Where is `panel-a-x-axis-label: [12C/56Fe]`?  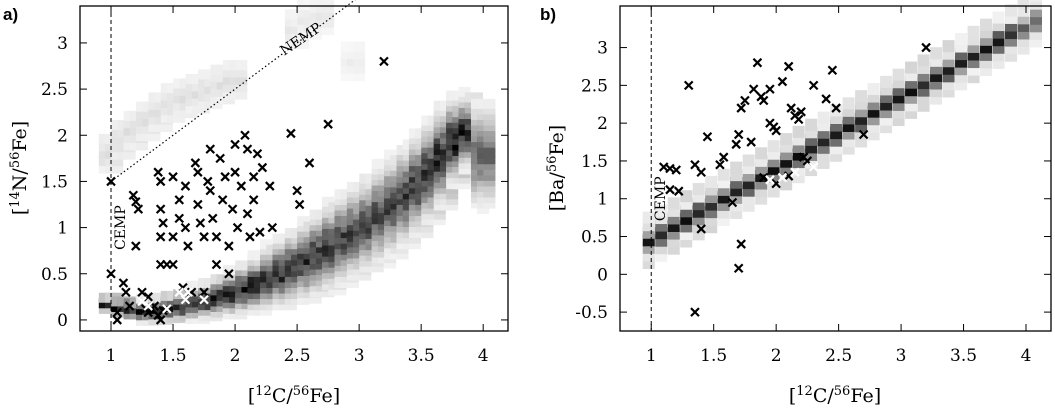
panel-a-x-axis-label: [12C/56Fe] is located at coordinates (294, 396).